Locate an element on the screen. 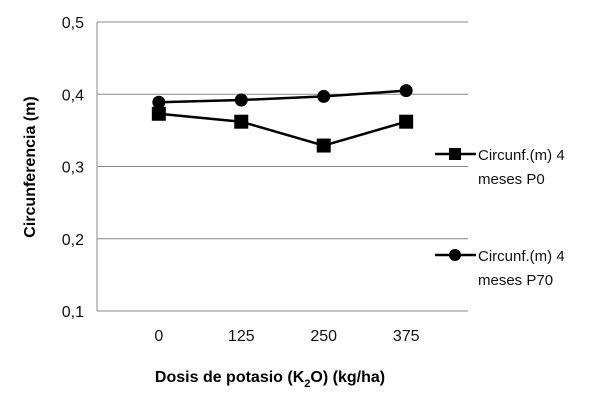  y-tick-label: 0,3 is located at coordinates (73, 168).